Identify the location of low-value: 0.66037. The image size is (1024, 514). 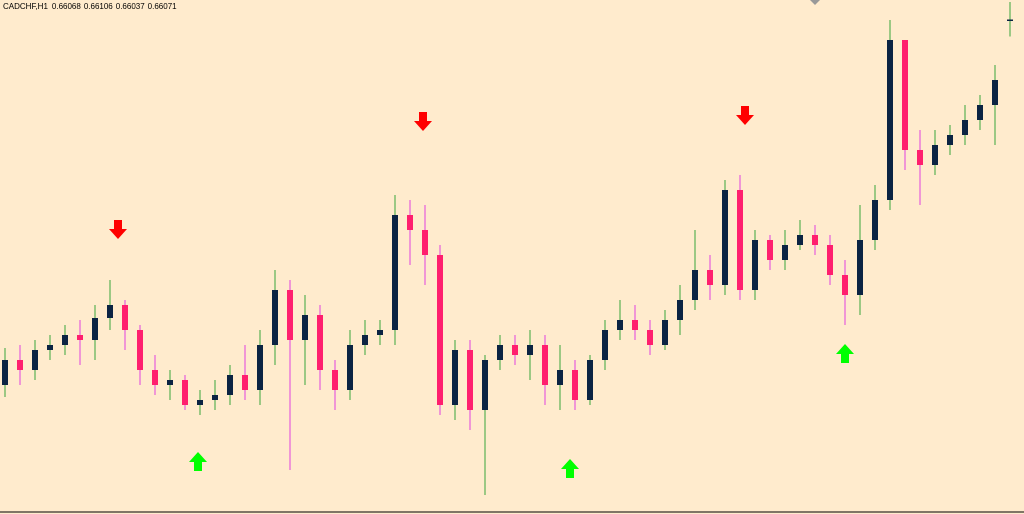
(130, 6).